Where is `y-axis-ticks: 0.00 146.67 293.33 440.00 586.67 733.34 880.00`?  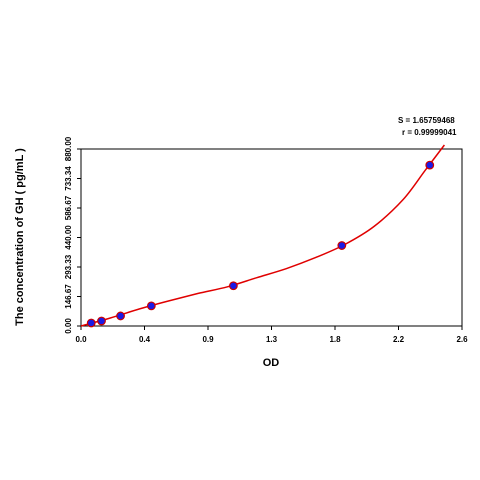
y-axis-ticks: 0.00 146.67 293.33 440.00 586.67 733.34 880.00 is located at coordinates (72, 235).